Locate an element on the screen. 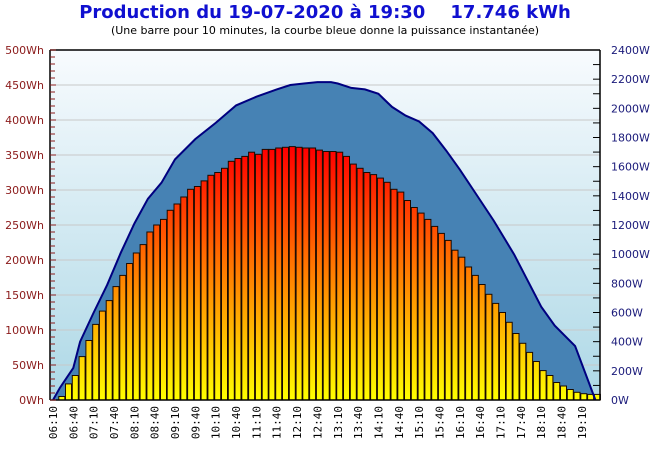 Image resolution: width=650 pixels, height=450 pixels. x-axis-label: 14:10 is located at coordinates (378, 422).